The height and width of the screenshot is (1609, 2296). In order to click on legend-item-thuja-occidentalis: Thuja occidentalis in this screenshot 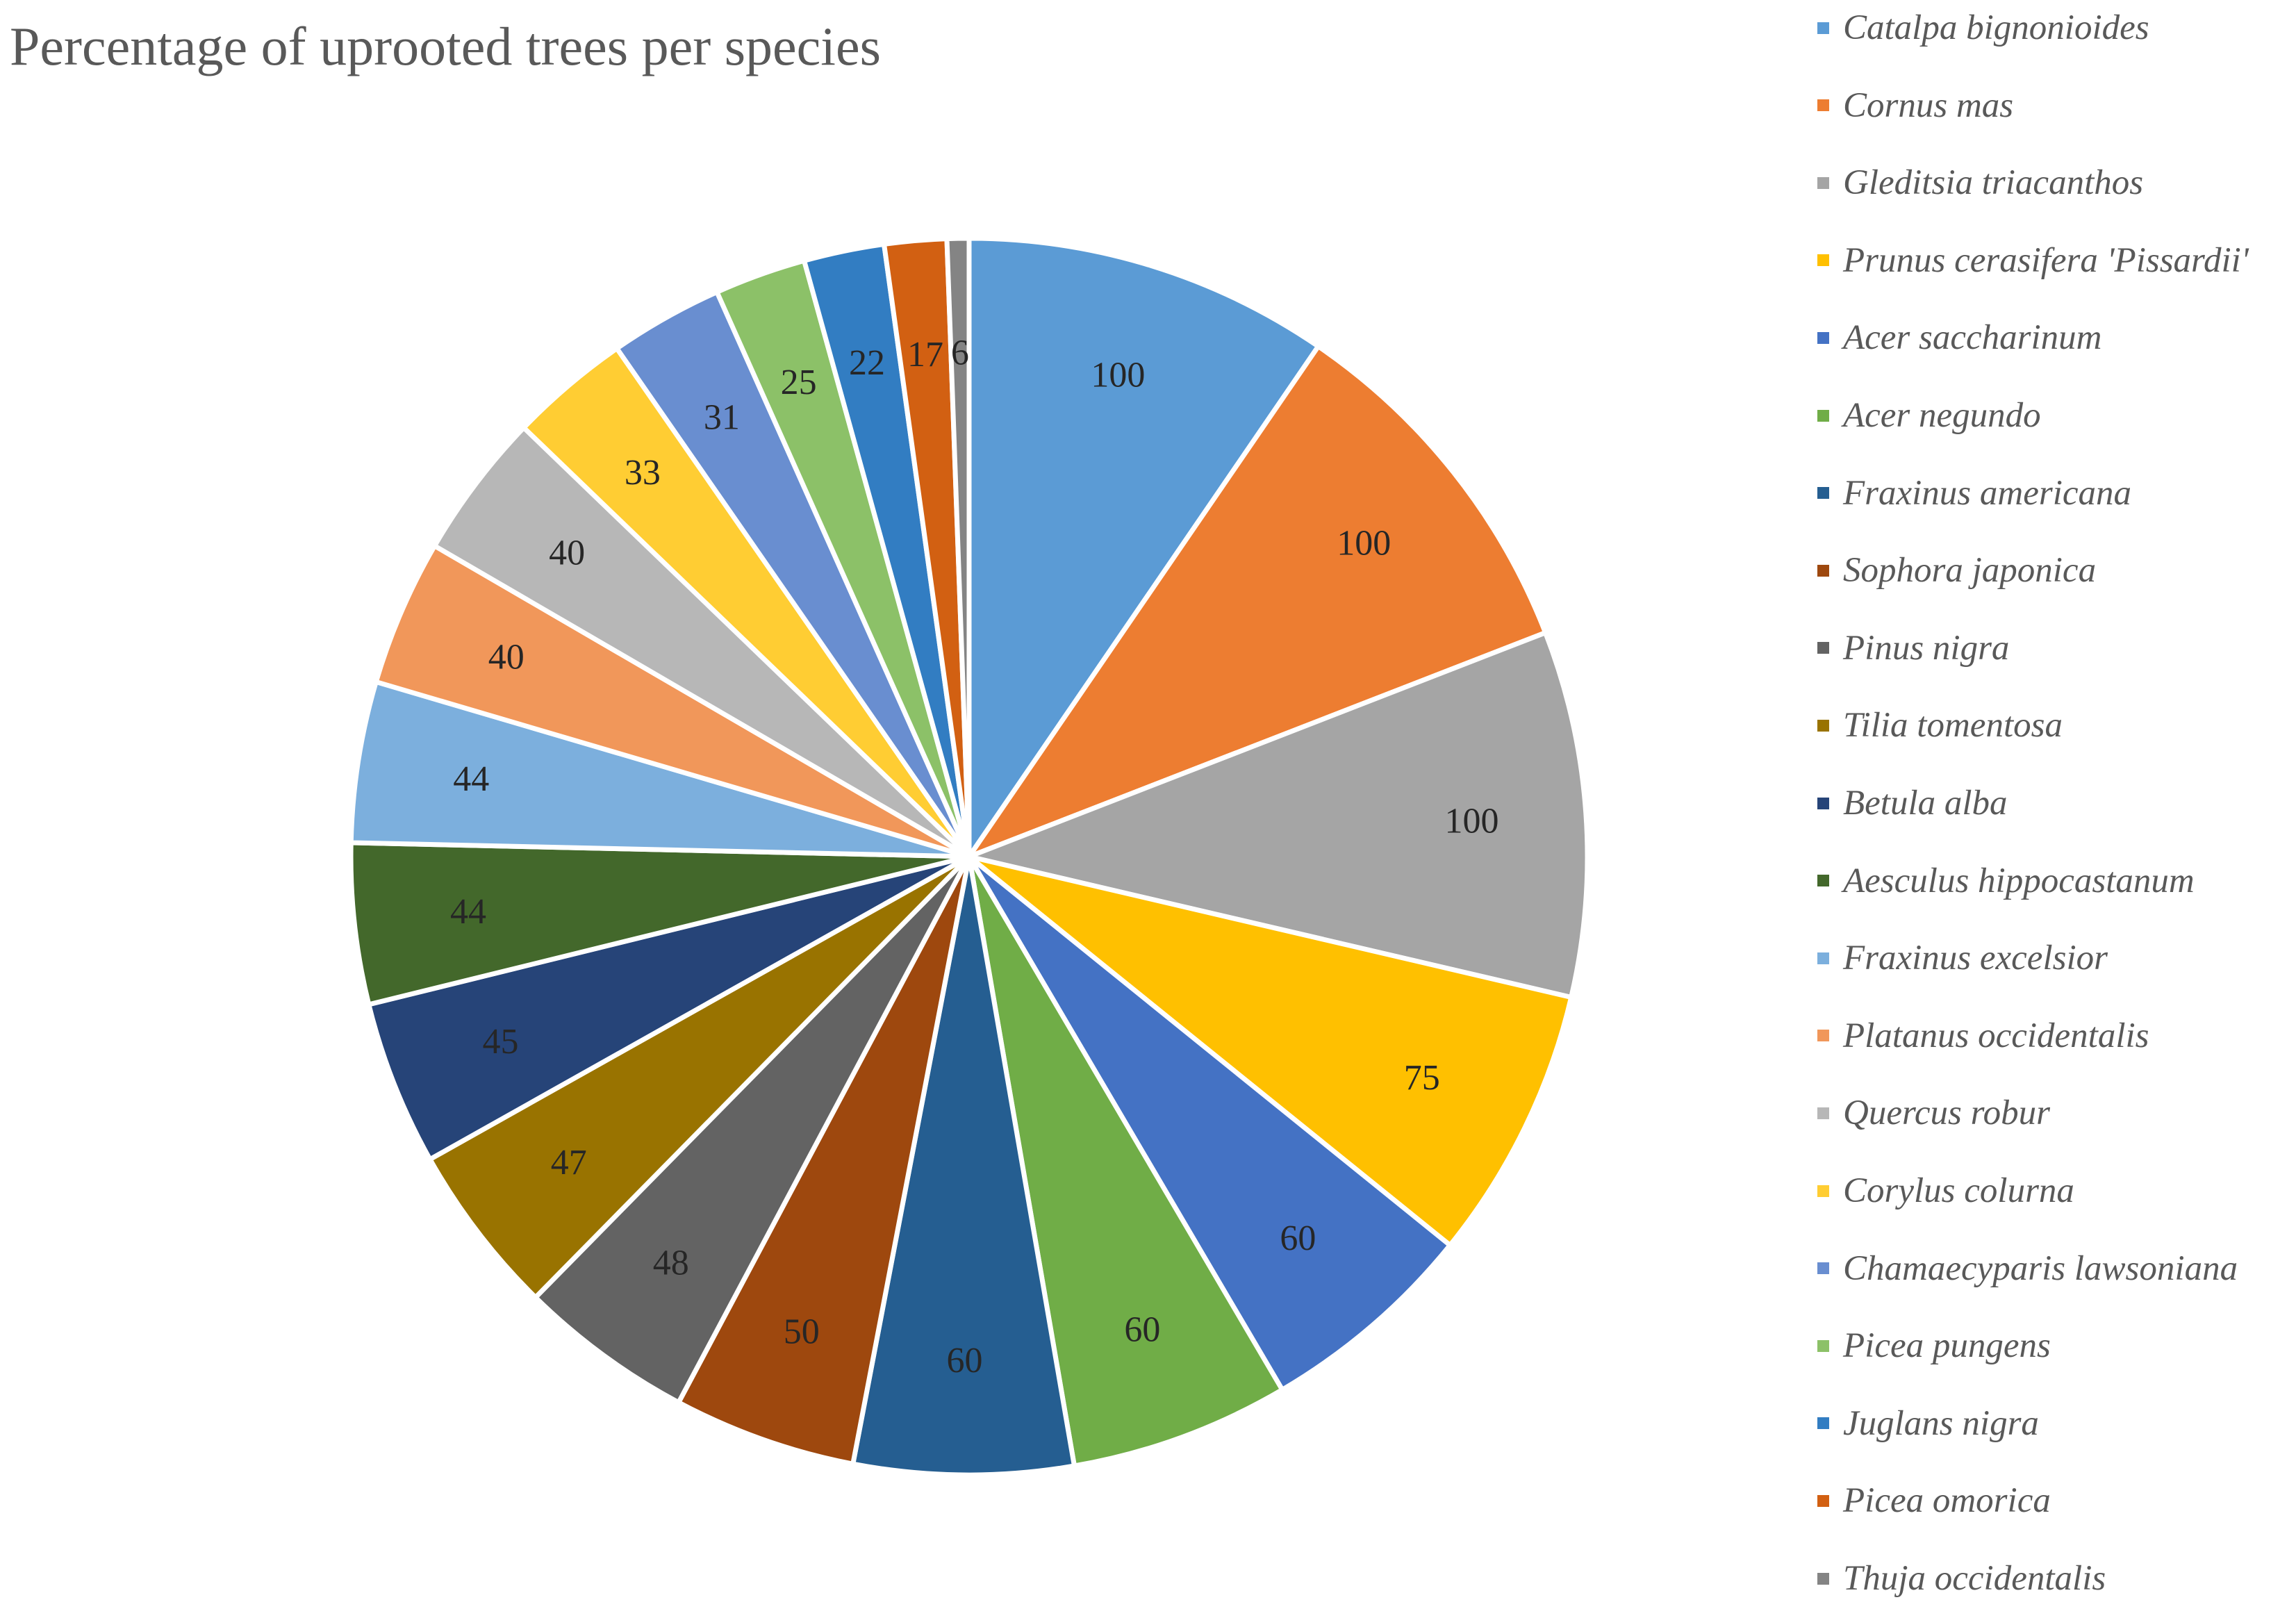, I will do `click(1961, 1578)`.